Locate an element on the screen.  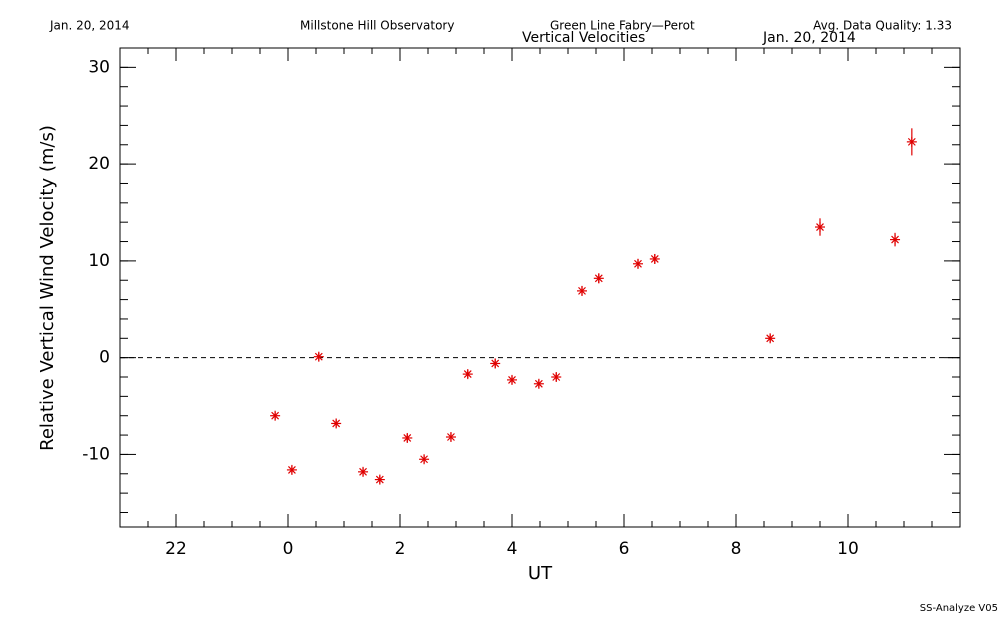
header-observatory: Millstone Hill Observatory is located at coordinates (377, 26).